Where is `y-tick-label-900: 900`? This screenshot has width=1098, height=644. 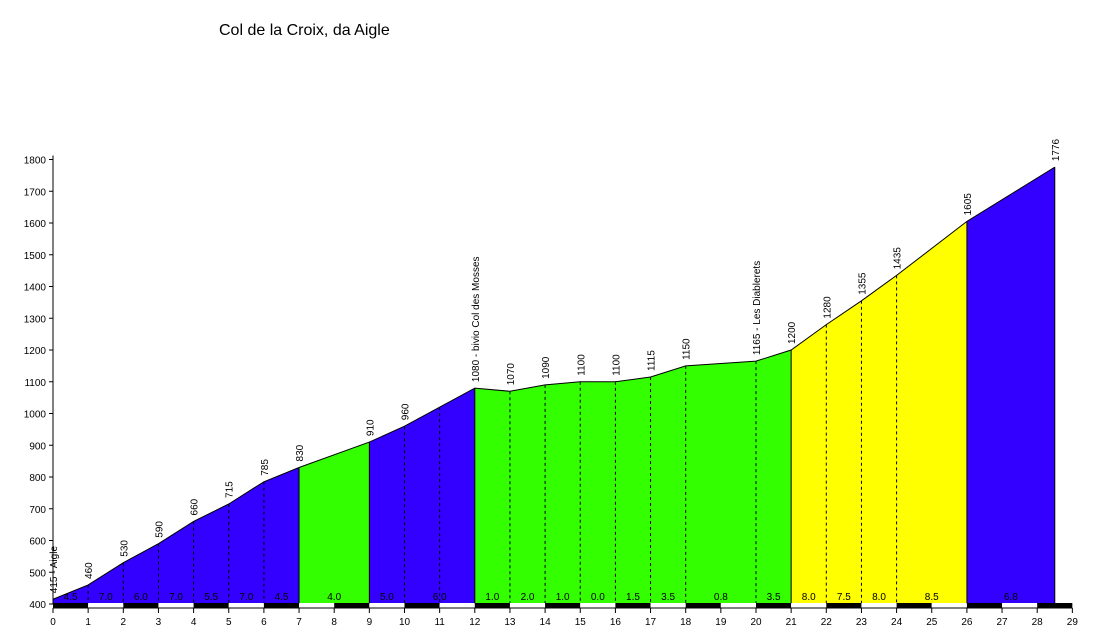 y-tick-label-900: 900 is located at coordinates (37, 446).